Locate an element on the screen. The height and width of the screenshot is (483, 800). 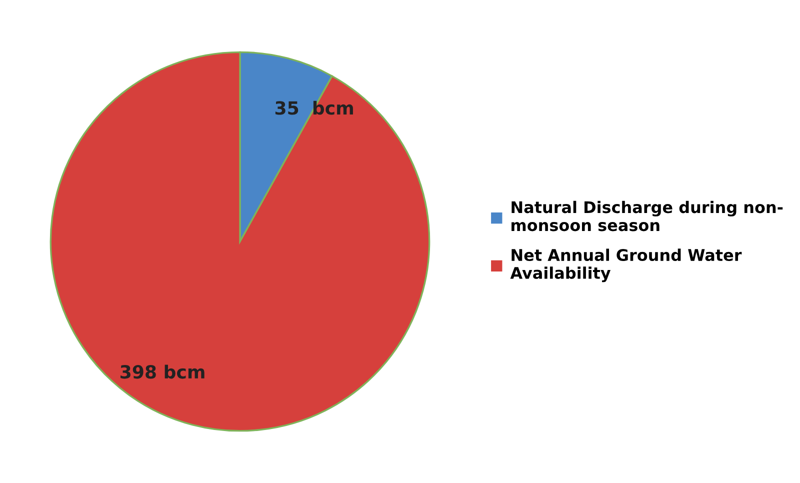
data-label: 35 bcm is located at coordinates (314, 107).